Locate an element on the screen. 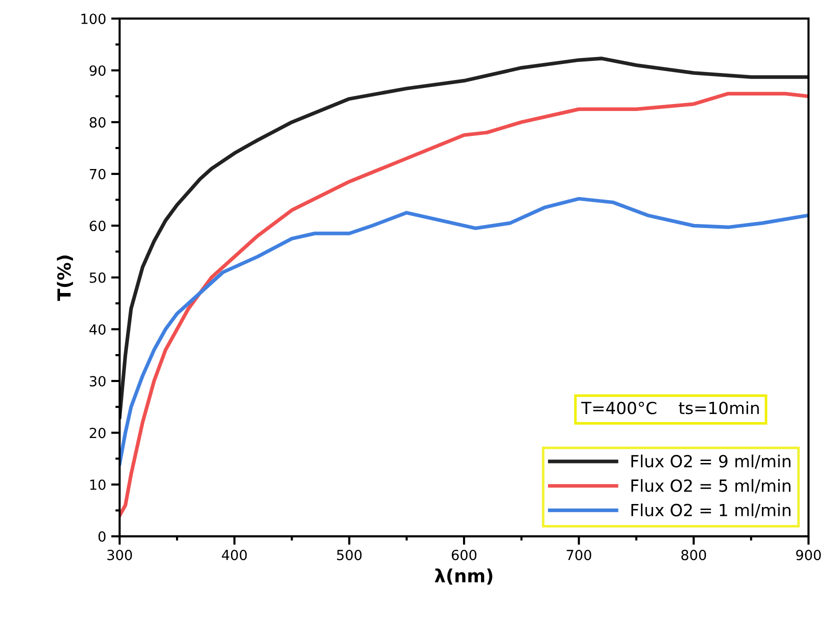 The image size is (825, 620). y-tick-label: 10 is located at coordinates (98, 485).